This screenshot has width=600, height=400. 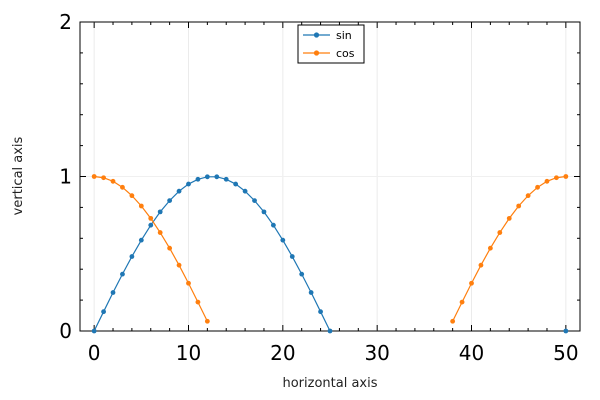 I want to click on y-tick-label: 0, so click(x=65, y=331).